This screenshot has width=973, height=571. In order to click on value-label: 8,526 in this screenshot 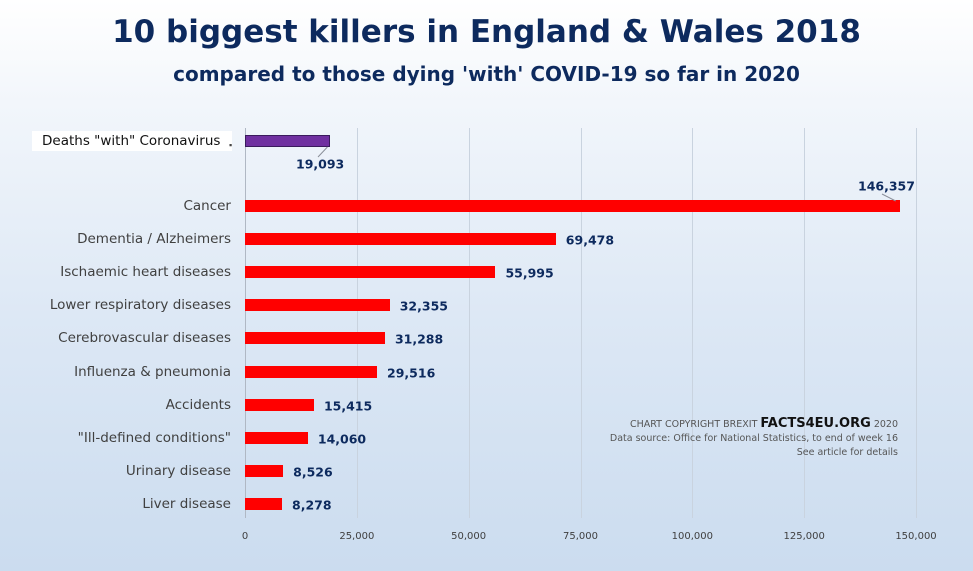, I will do `click(313, 472)`.